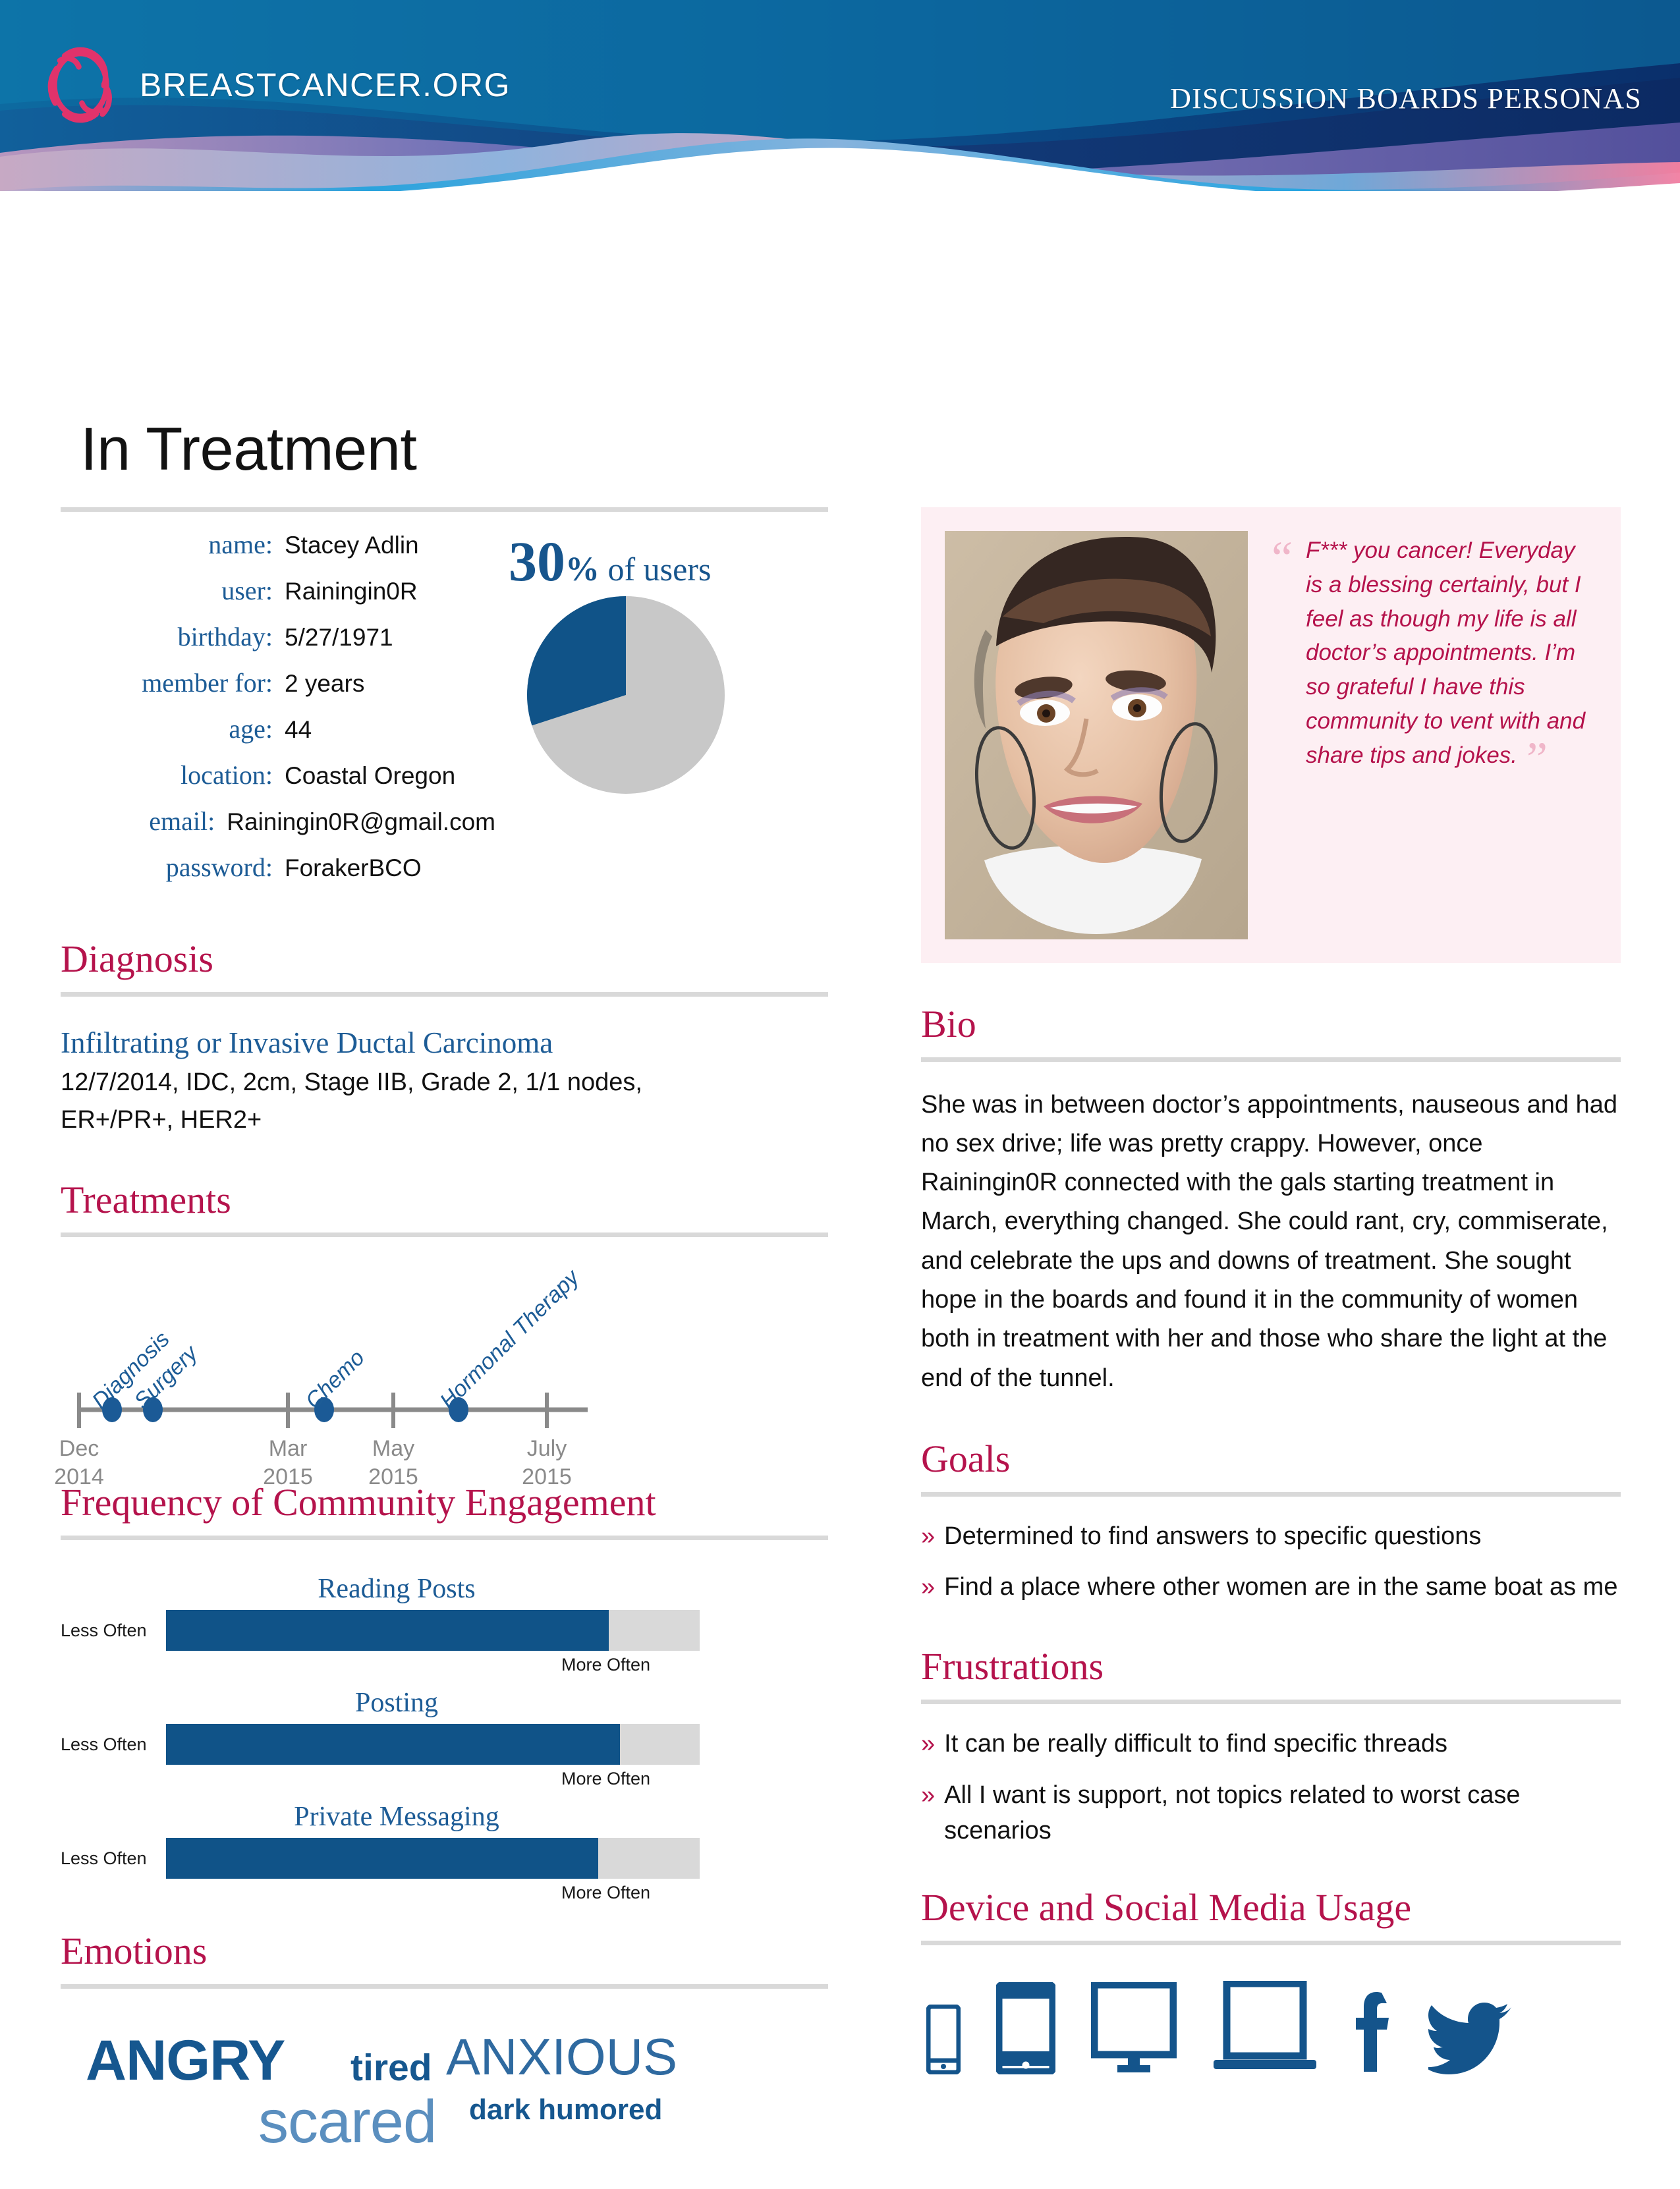 The width and height of the screenshot is (1680, 2189). I want to click on header-wave-graphic, so click(840, 96).